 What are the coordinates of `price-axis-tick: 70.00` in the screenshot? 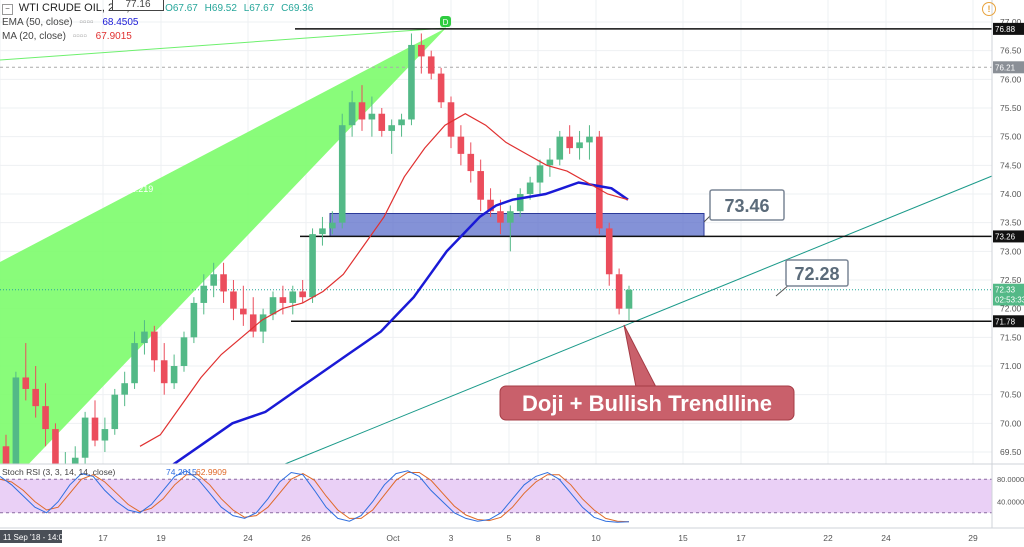 It's located at (1011, 423).